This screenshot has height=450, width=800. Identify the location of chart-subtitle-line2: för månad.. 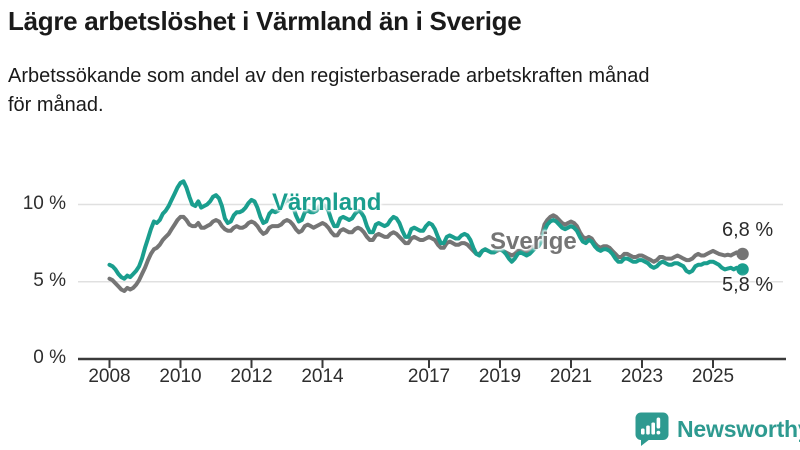
(56, 105).